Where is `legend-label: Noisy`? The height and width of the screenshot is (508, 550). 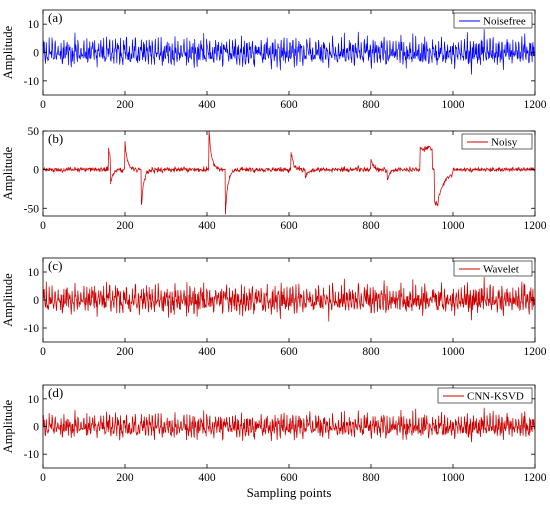 legend-label: Noisy is located at coordinates (504, 143).